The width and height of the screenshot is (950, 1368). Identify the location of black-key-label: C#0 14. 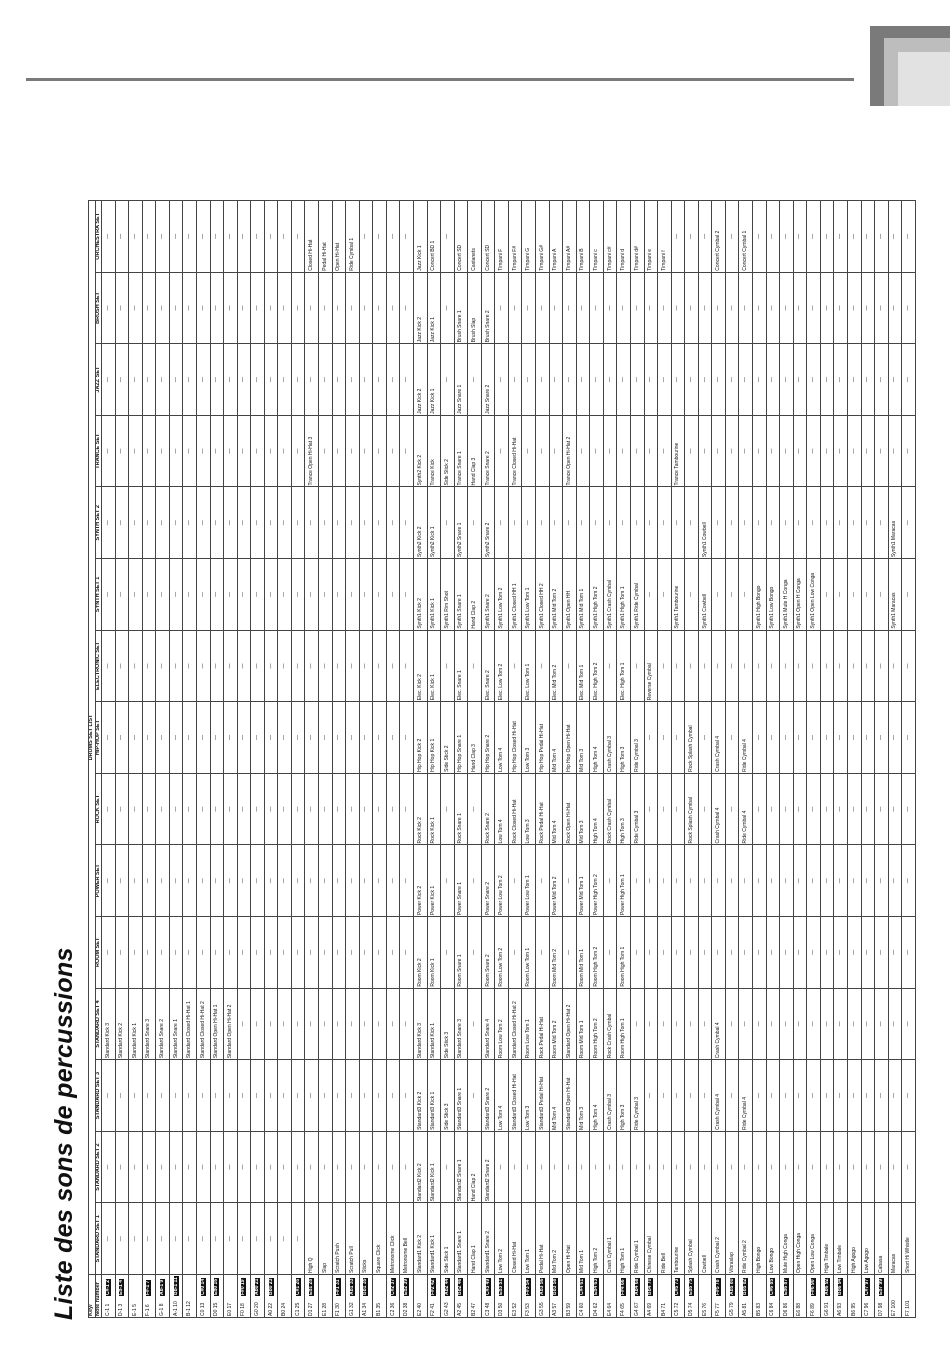
(202, 1286).